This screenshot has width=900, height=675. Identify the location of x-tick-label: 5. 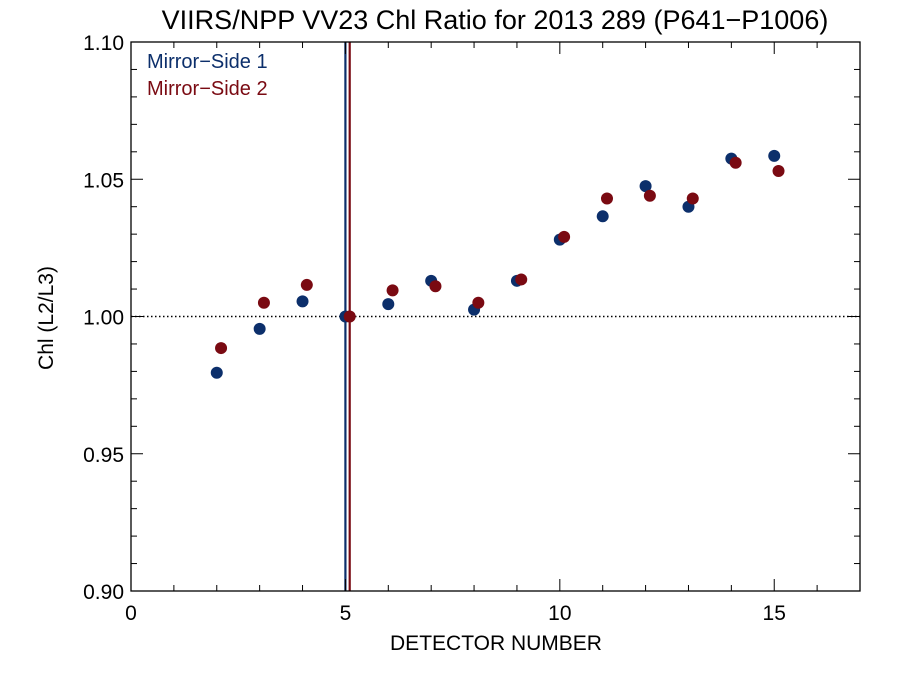
(346, 613).